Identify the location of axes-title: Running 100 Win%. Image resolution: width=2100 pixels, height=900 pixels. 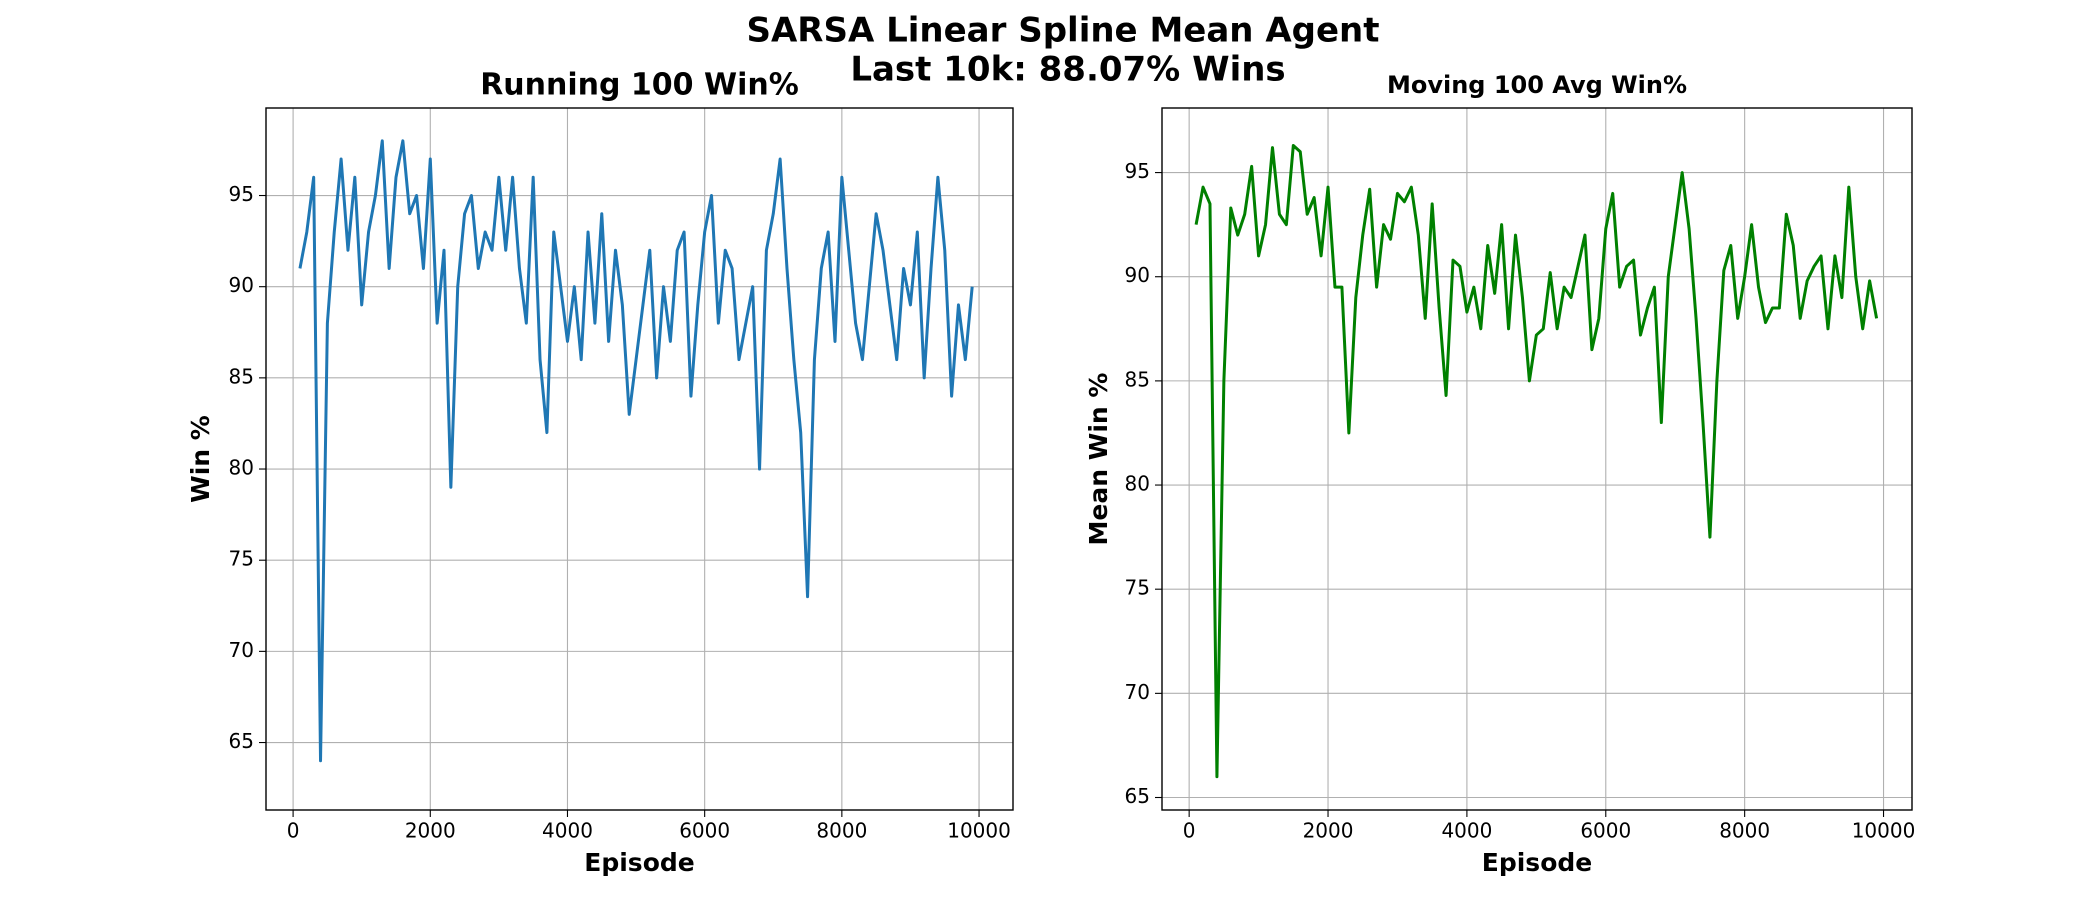
(639, 85).